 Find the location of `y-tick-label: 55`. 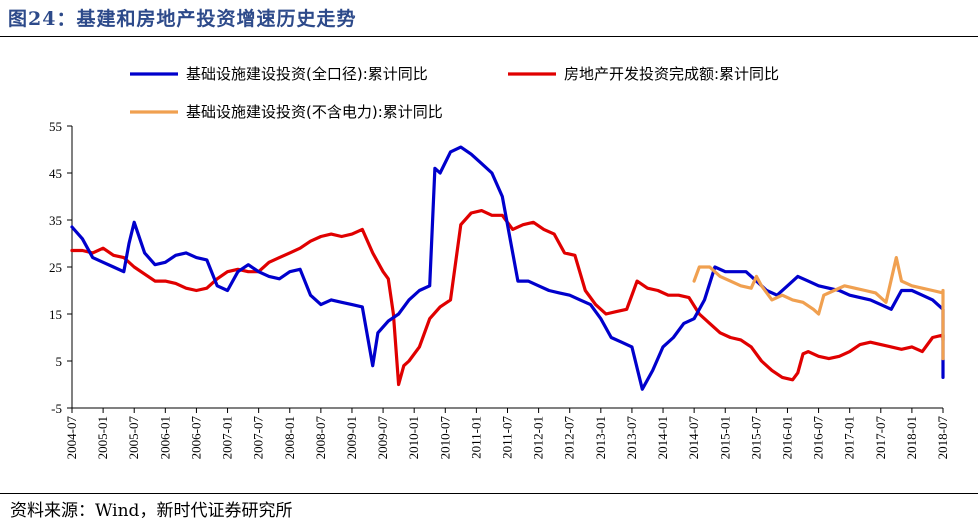

y-tick-label: 55 is located at coordinates (55, 126).